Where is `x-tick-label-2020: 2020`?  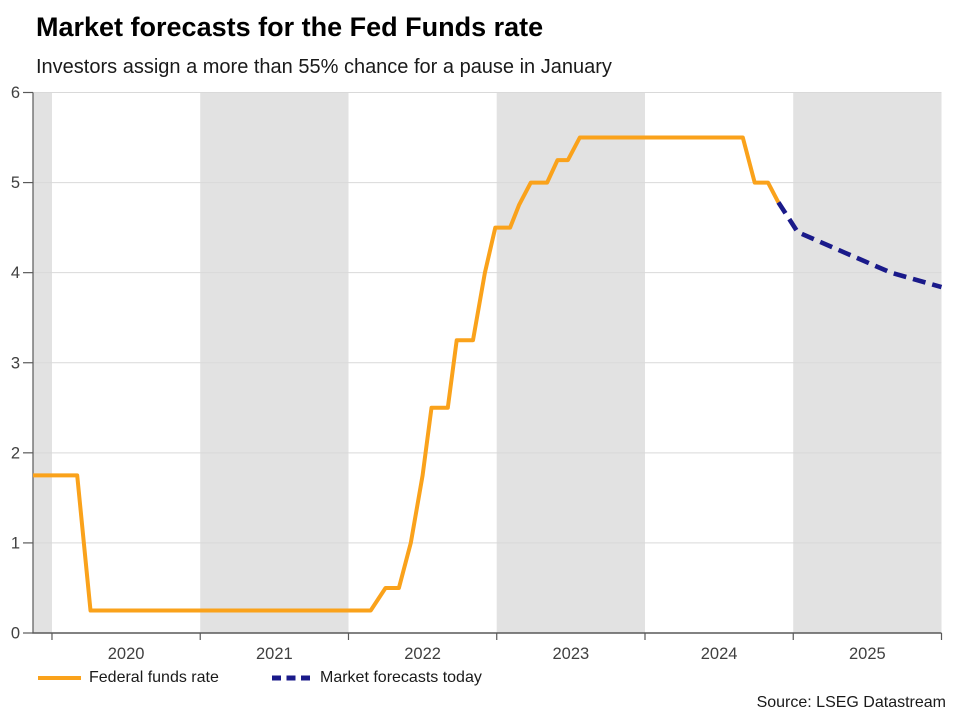 x-tick-label-2020: 2020 is located at coordinates (126, 654).